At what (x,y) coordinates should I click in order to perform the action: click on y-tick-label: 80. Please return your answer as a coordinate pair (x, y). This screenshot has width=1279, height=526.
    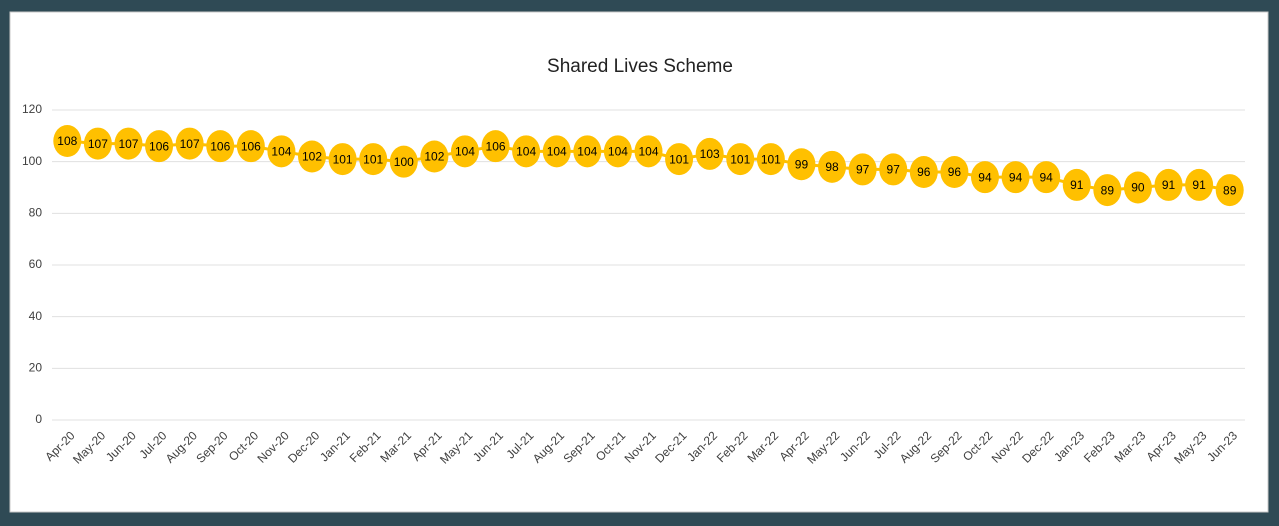
    Looking at the image, I should click on (36, 213).